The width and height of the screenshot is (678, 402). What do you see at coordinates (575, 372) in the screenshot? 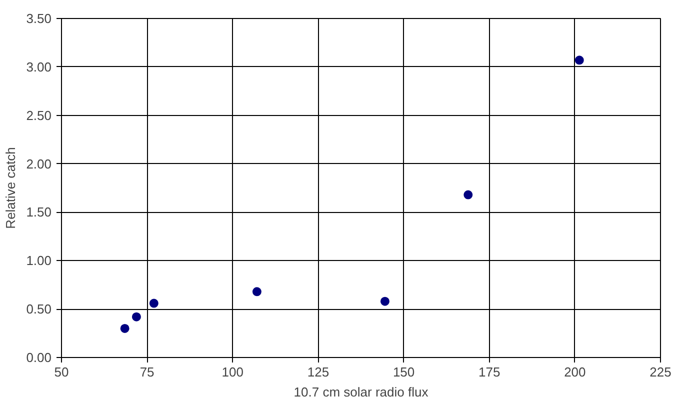
I see `x-tick-label: 200` at bounding box center [575, 372].